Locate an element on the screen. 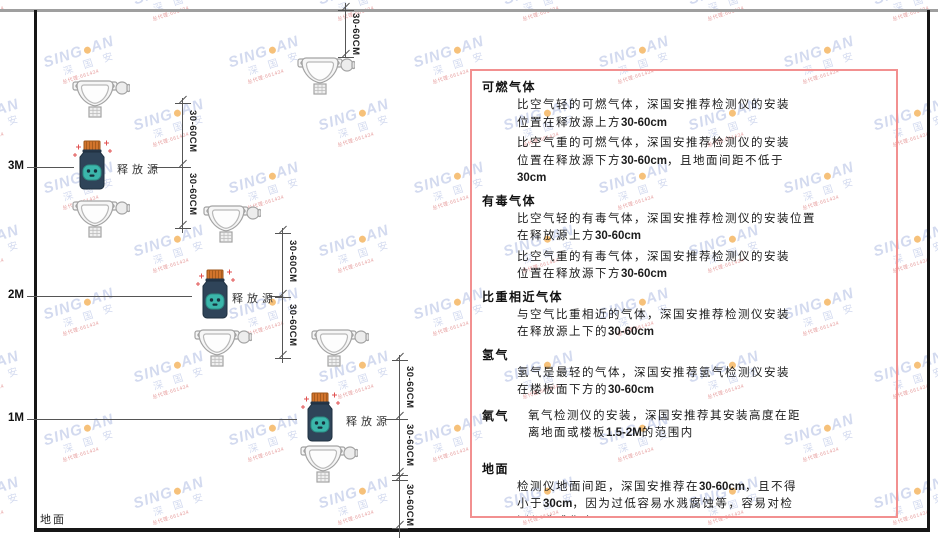 The width and height of the screenshot is (938, 541). height-label-3m: 3M is located at coordinates (16, 166).